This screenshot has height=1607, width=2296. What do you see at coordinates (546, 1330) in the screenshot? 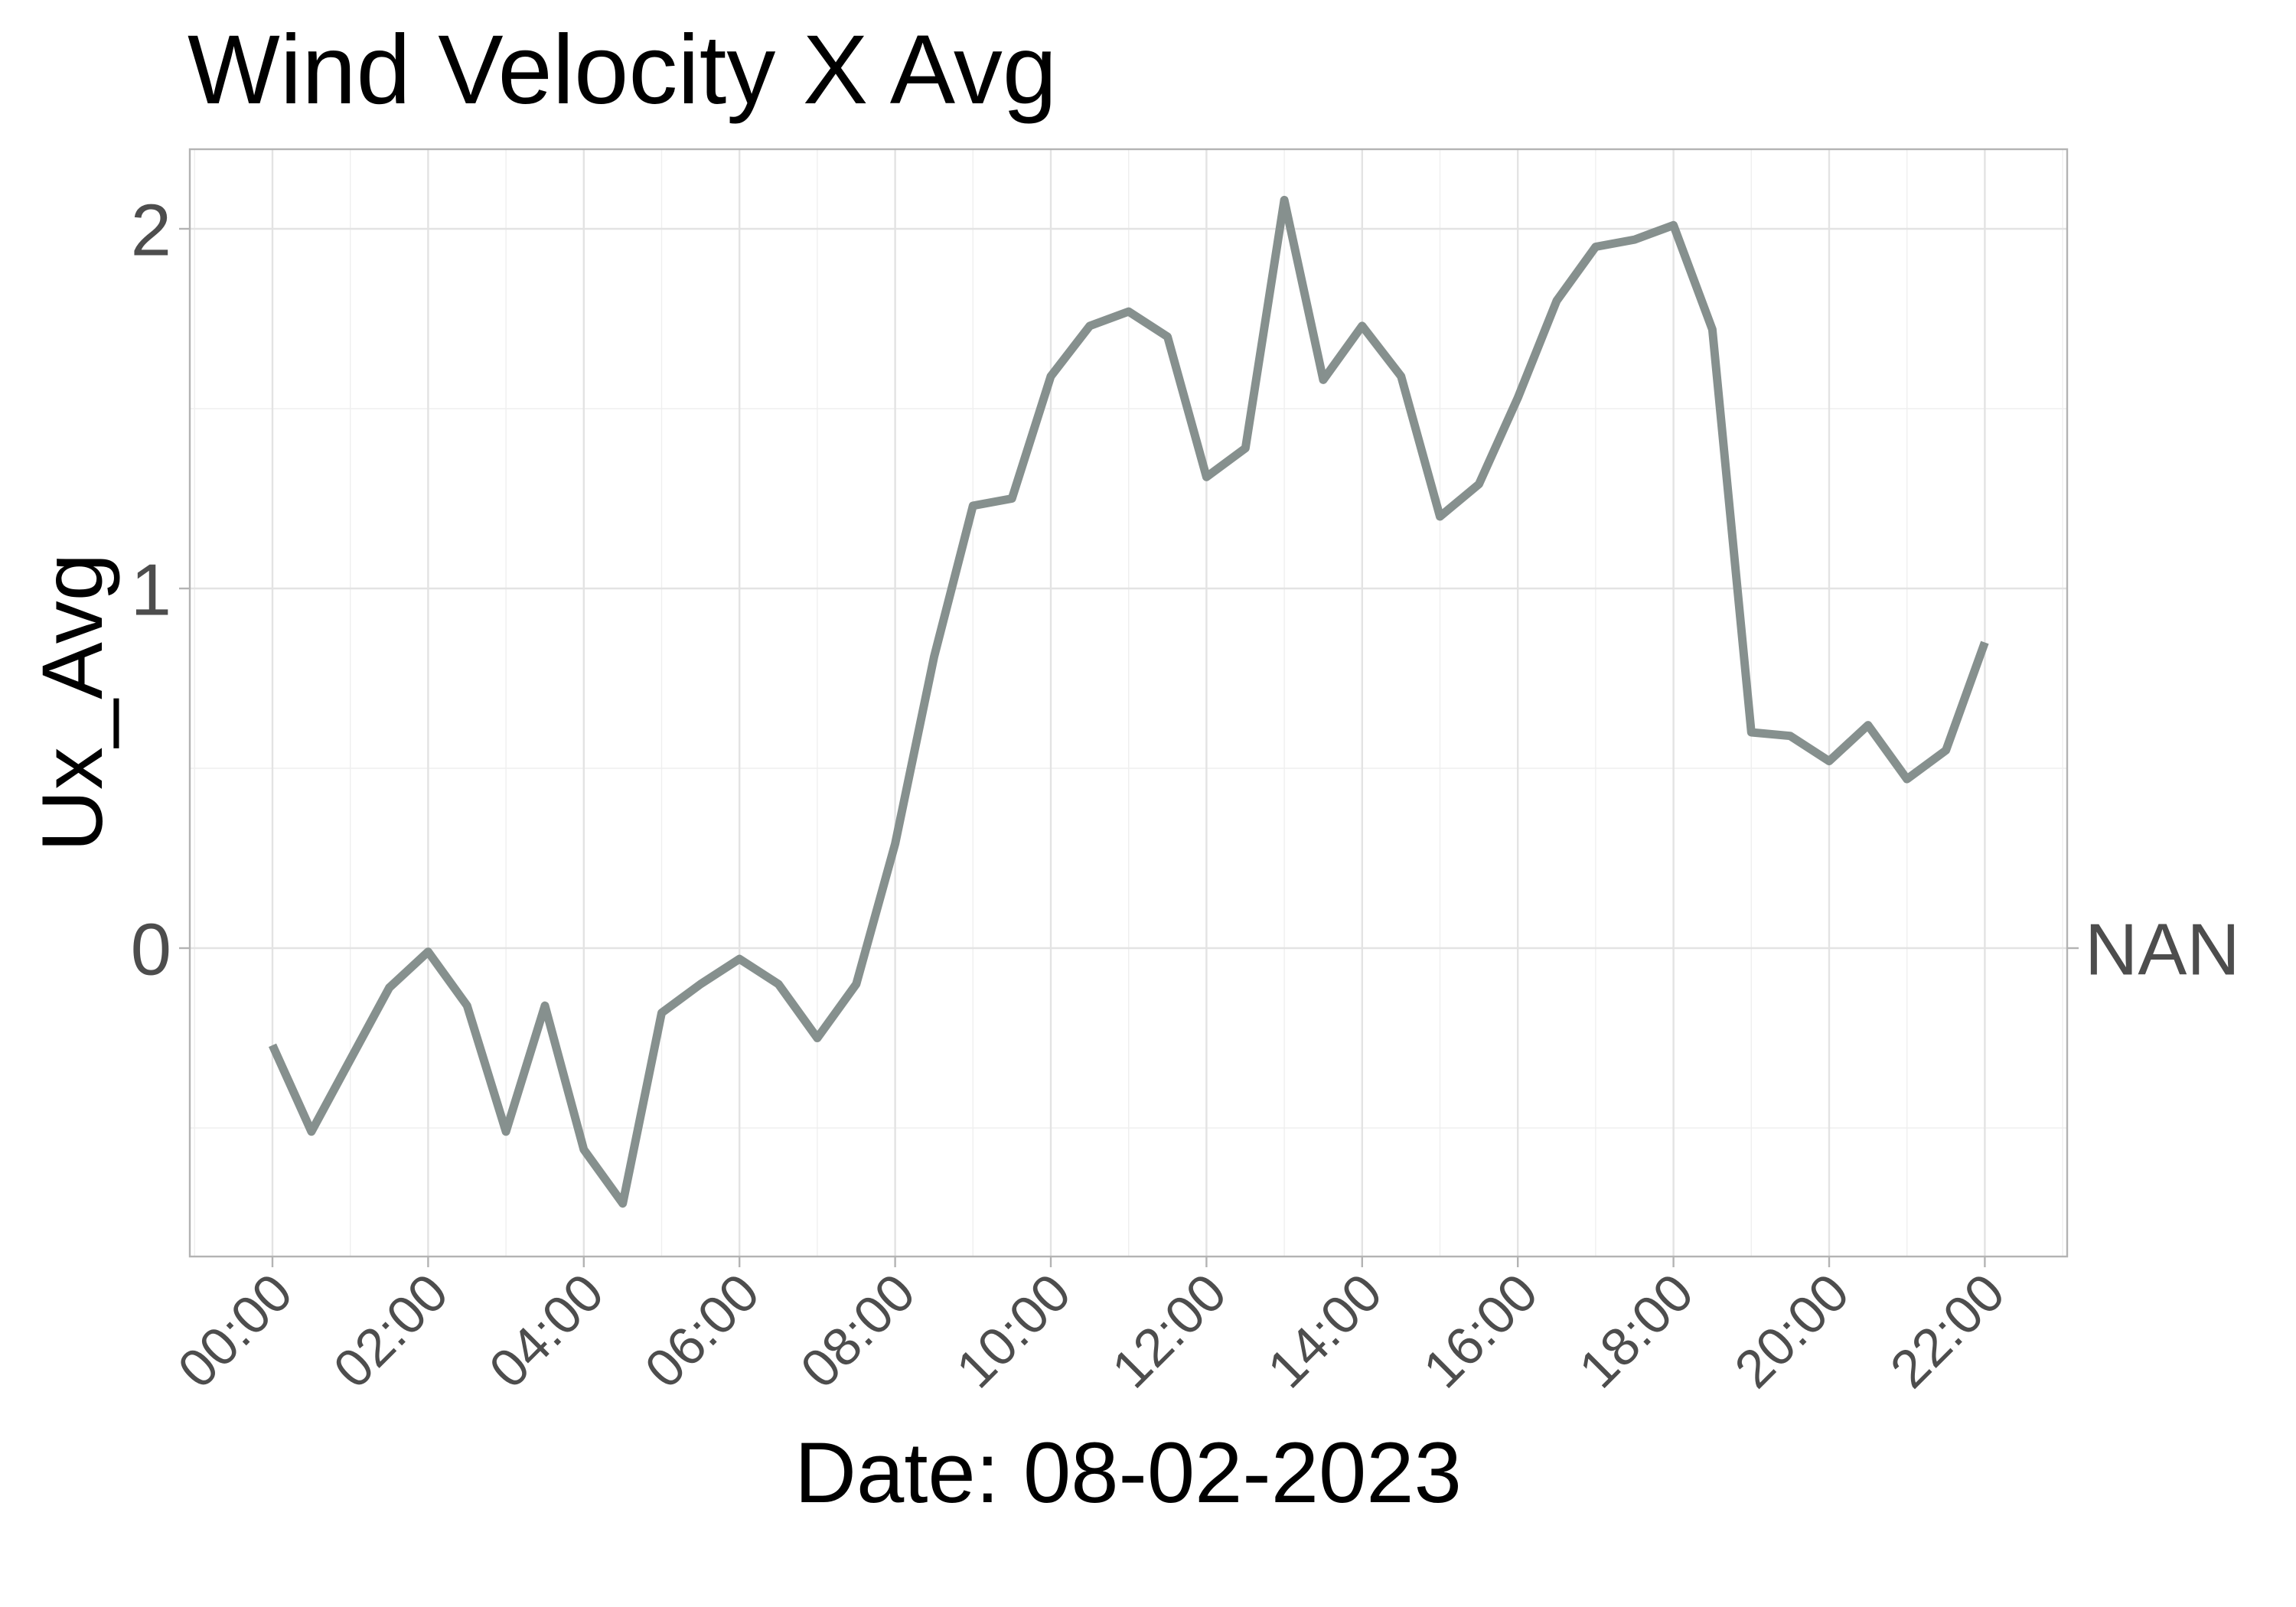
I see `x-tick-label: 04:00` at bounding box center [546, 1330].